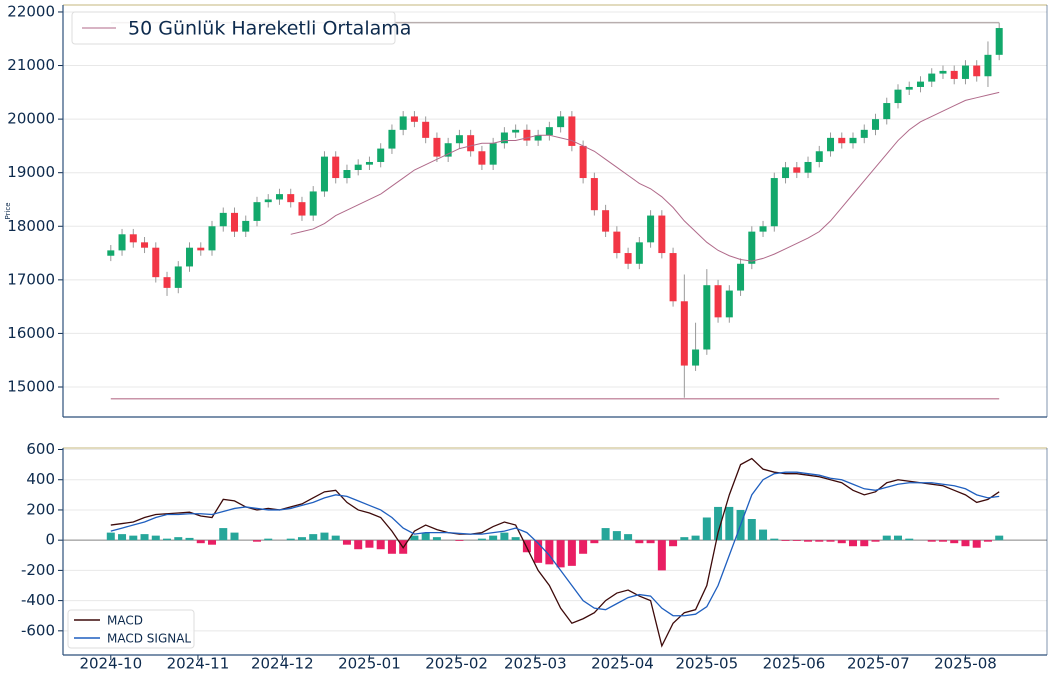 Image resolution: width=1050 pixels, height=677 pixels. Describe the element at coordinates (198, 664) in the screenshot. I see `x-tick-label: 2024-11` at that location.